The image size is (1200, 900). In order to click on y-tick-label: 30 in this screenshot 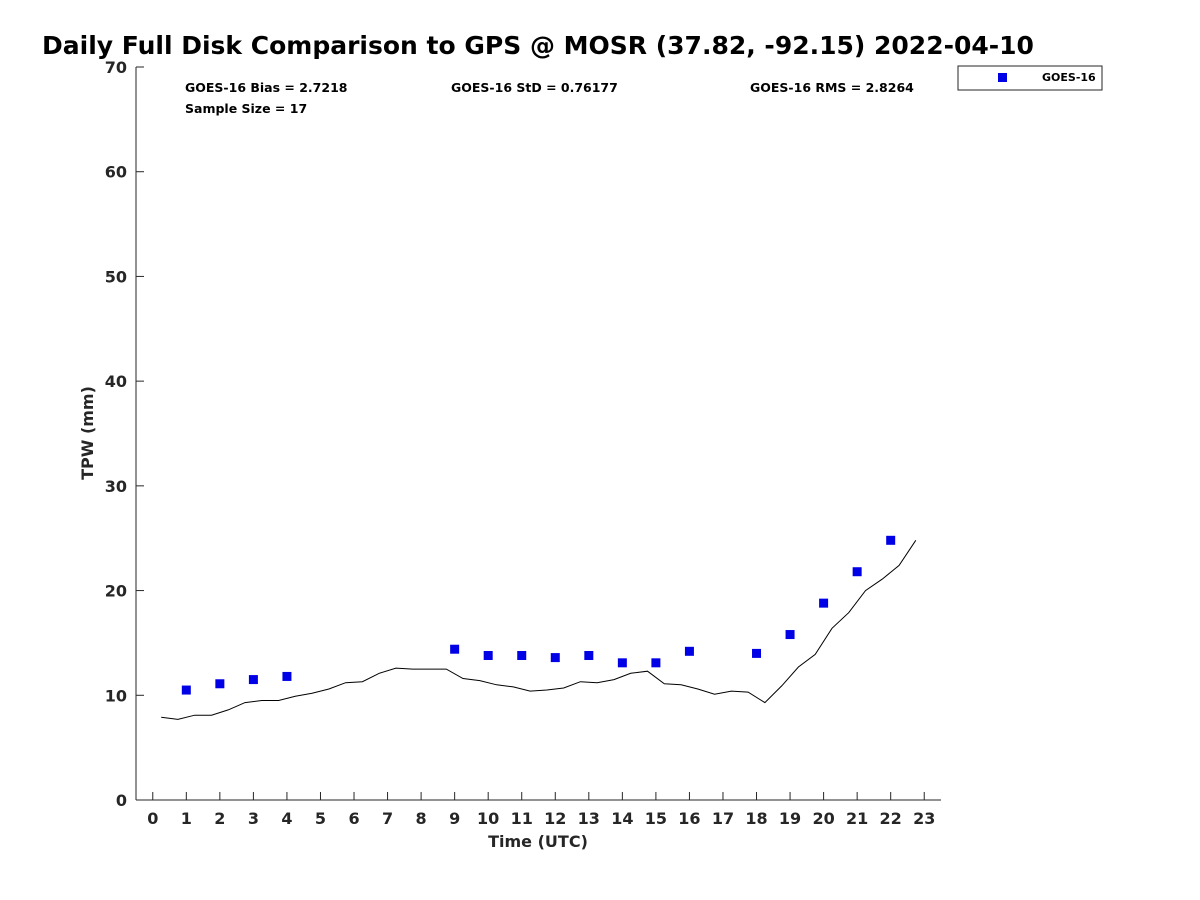, I will do `click(116, 486)`.